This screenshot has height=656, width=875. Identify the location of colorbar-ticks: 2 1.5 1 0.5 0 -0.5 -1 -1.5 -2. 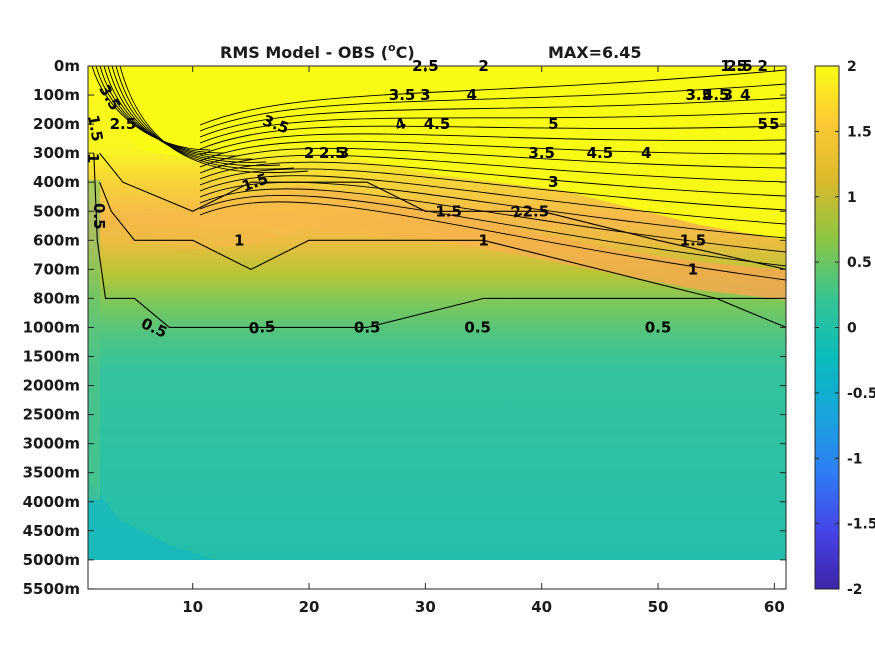
(845, 328).